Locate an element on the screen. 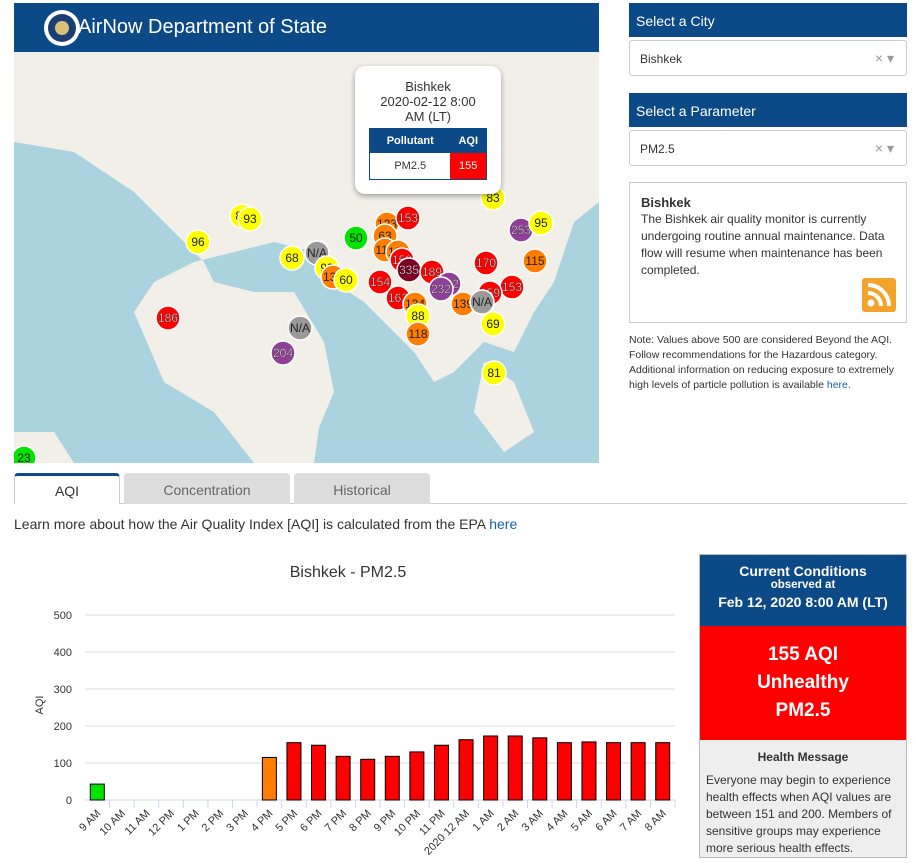 This screenshot has height=865, width=916. x-tick-label: 8 AM is located at coordinates (656, 821).